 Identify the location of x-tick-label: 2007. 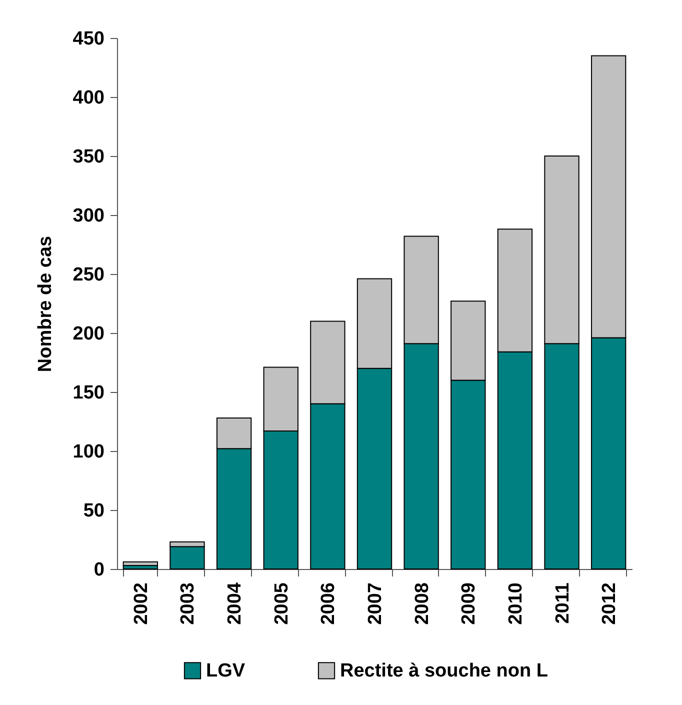
(375, 603).